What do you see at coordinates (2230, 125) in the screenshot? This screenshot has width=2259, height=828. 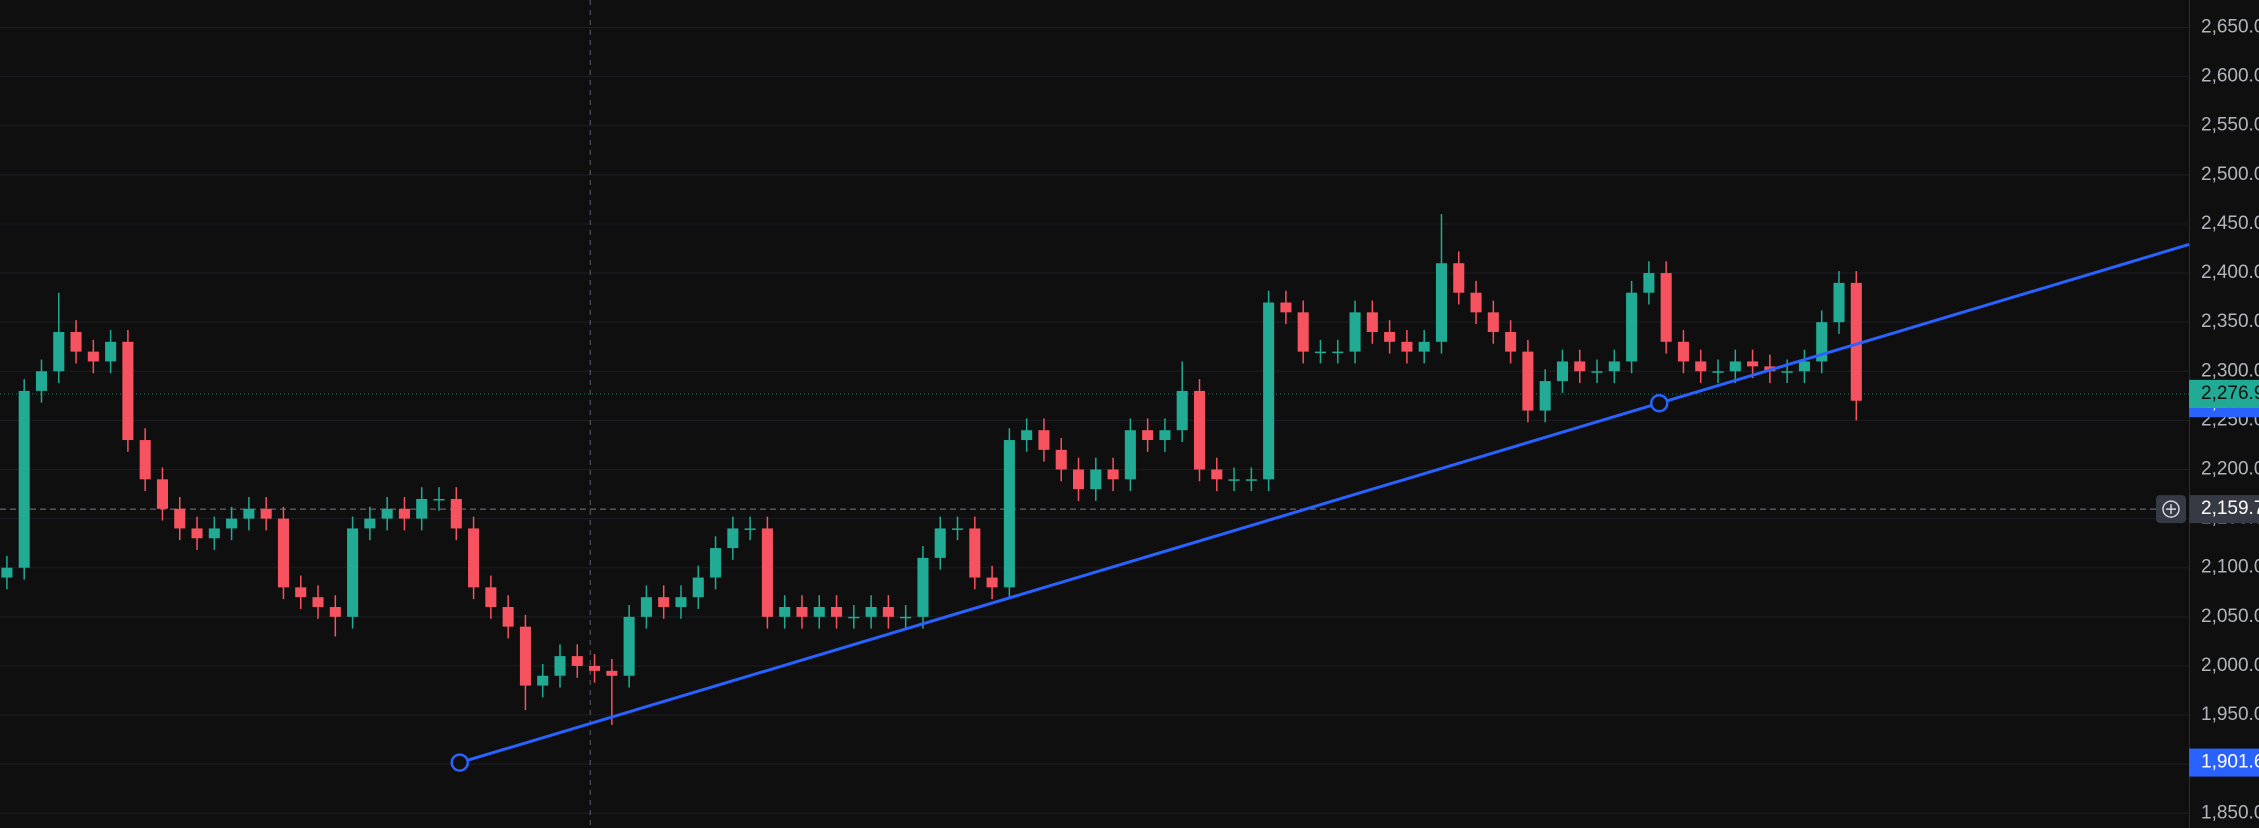 I see `y-tick-label: 2,550.0` at bounding box center [2230, 125].